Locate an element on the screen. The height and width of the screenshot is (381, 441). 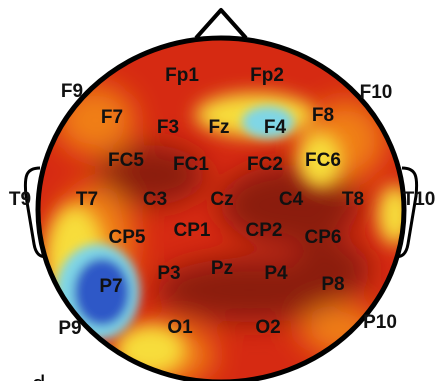
electrode-label-fc2: FC2 is located at coordinates (265, 164).